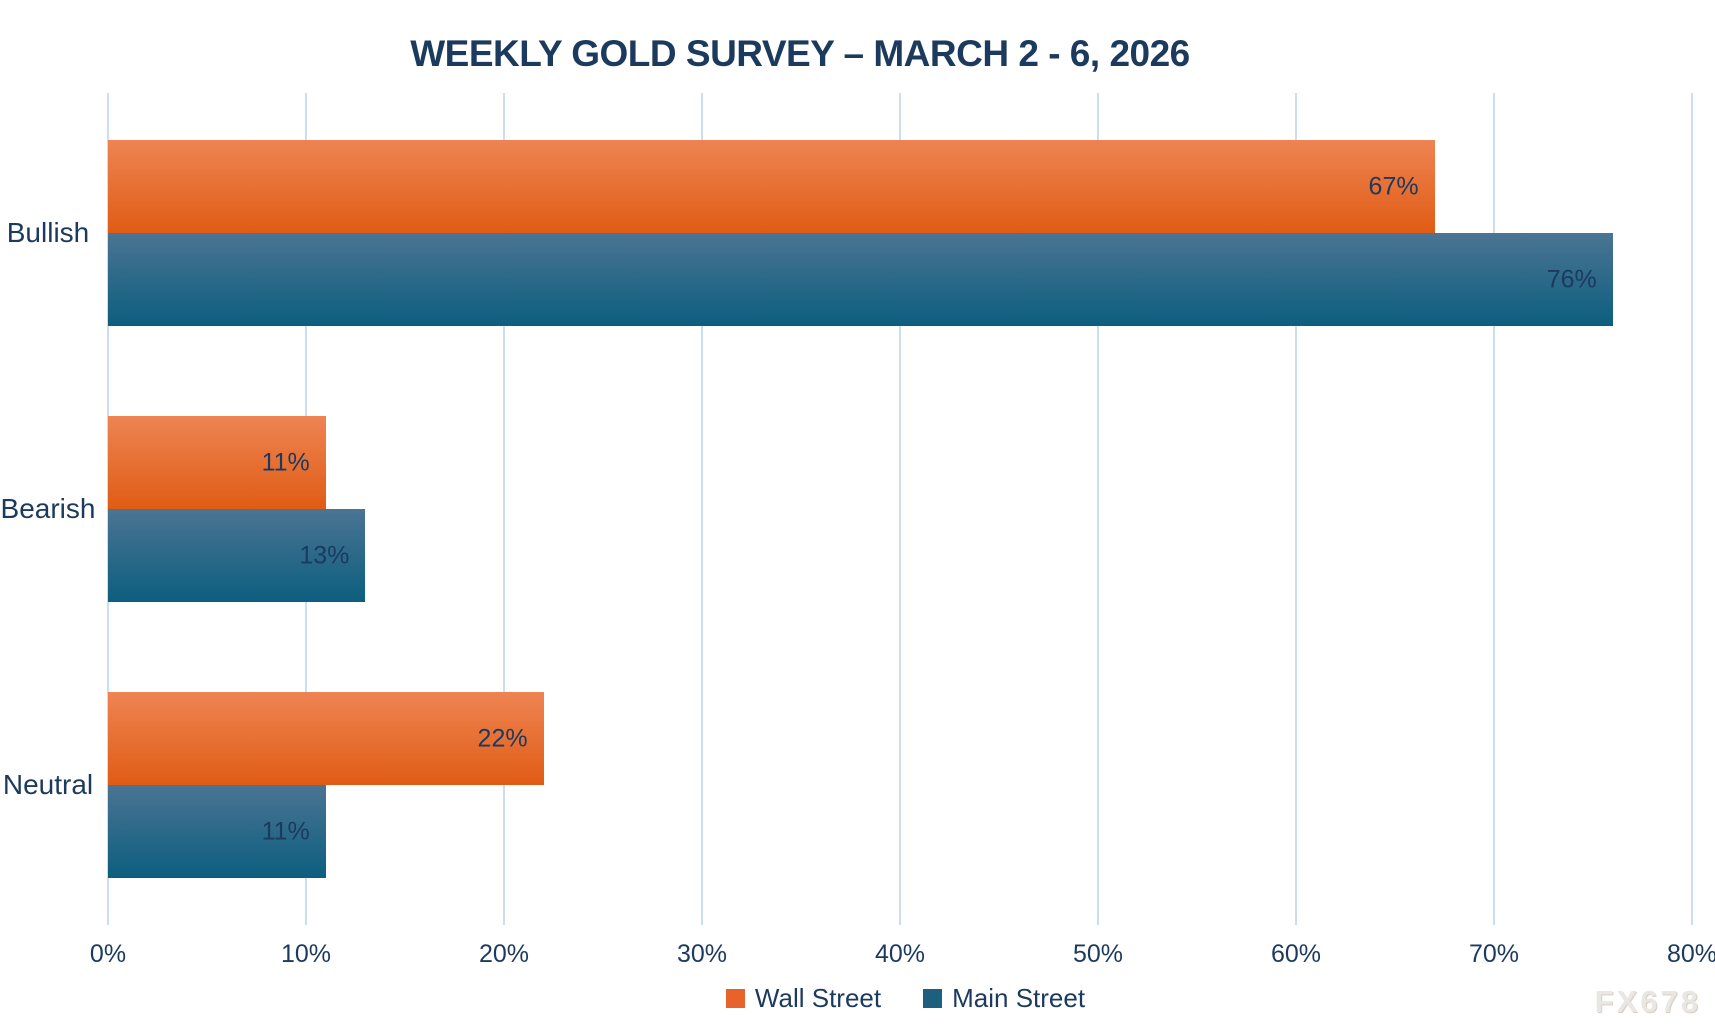 This screenshot has height=1032, width=1715. What do you see at coordinates (800, 53) in the screenshot?
I see `chart-title: WEEKLY GOLD SURVEY – MARCH 2 - 6, 2026` at bounding box center [800, 53].